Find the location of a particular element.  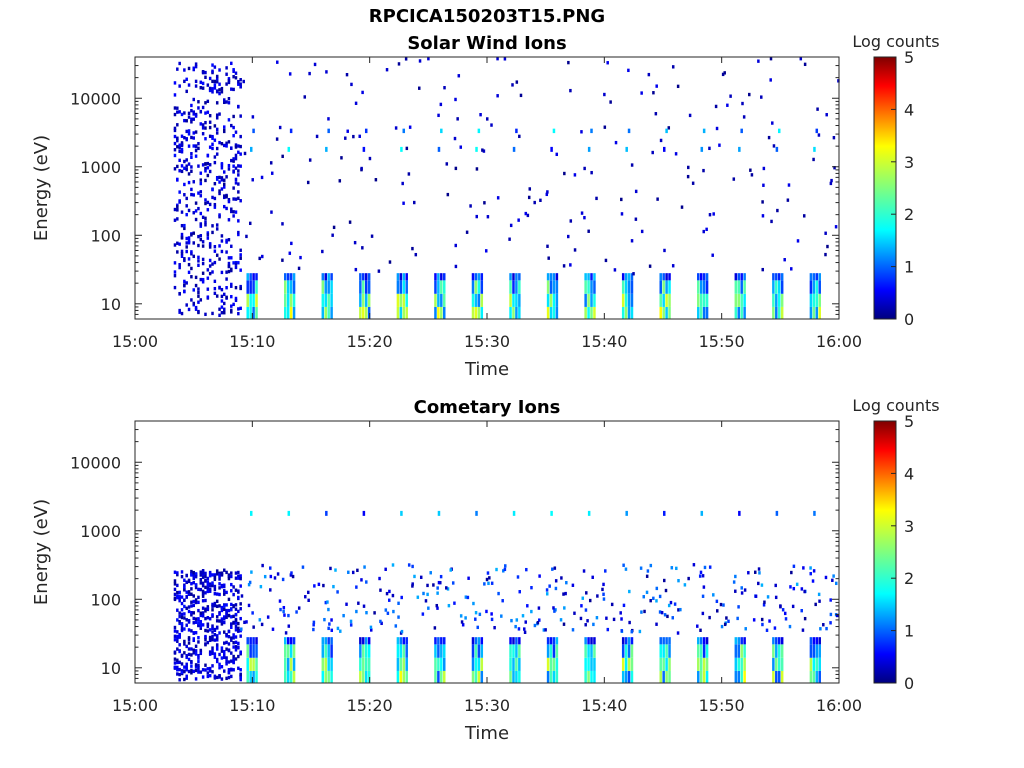

y-tick-label: 100 is located at coordinates (105, 599).